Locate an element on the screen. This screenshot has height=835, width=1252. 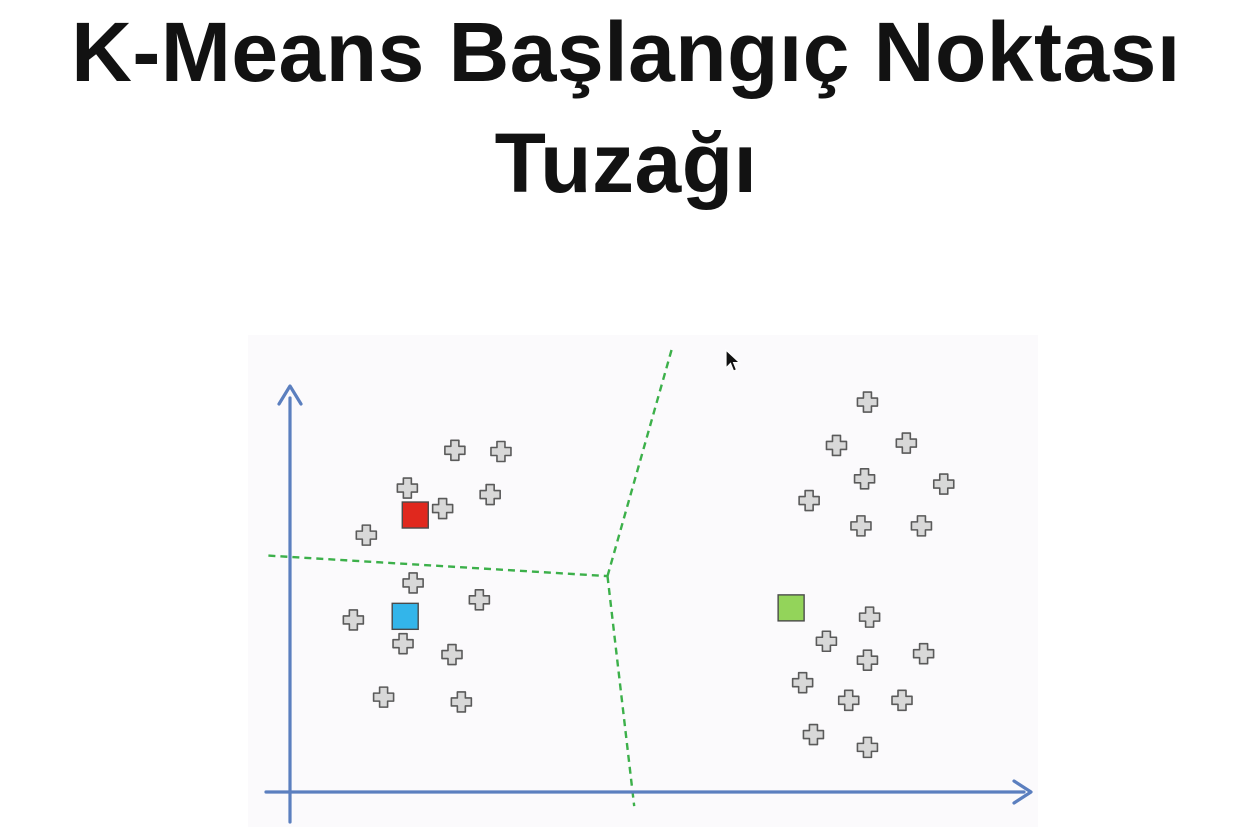
centroids is located at coordinates (598, 566).